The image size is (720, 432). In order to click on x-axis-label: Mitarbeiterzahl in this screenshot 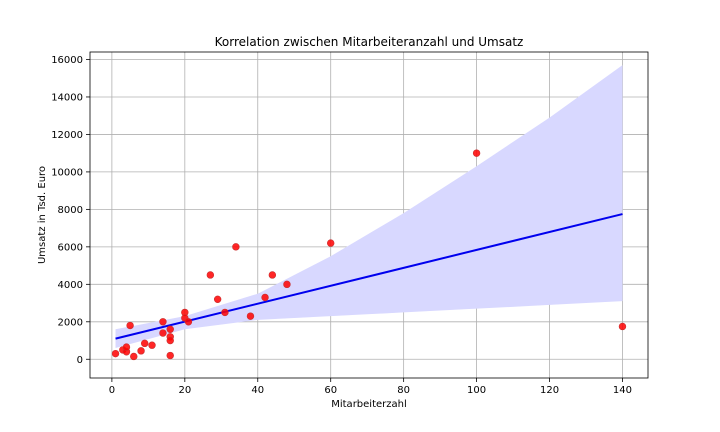, I will do `click(369, 404)`.